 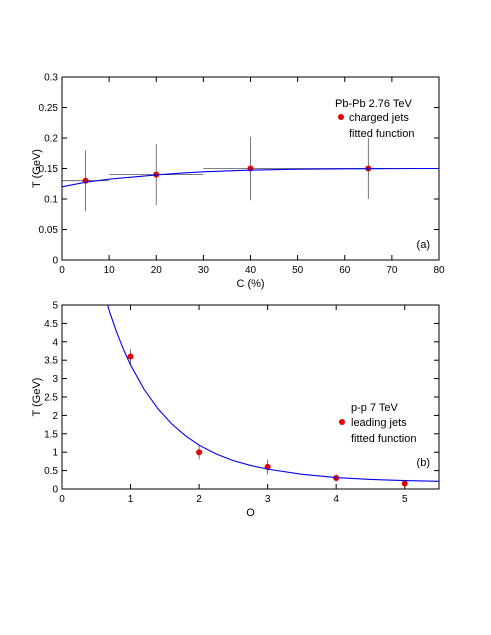 What do you see at coordinates (204, 270) in the screenshot?
I see `x-tick-label: 30` at bounding box center [204, 270].